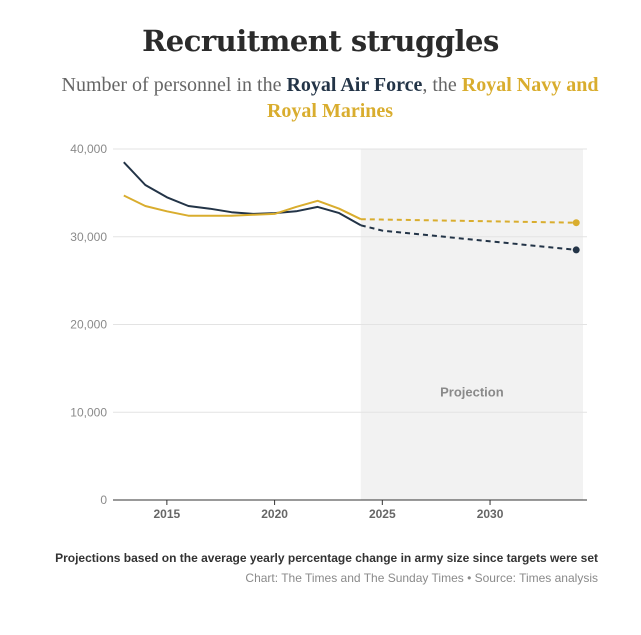 This screenshot has width=641, height=635. What do you see at coordinates (88, 325) in the screenshot?
I see `y-tick-label: 20,000` at bounding box center [88, 325].